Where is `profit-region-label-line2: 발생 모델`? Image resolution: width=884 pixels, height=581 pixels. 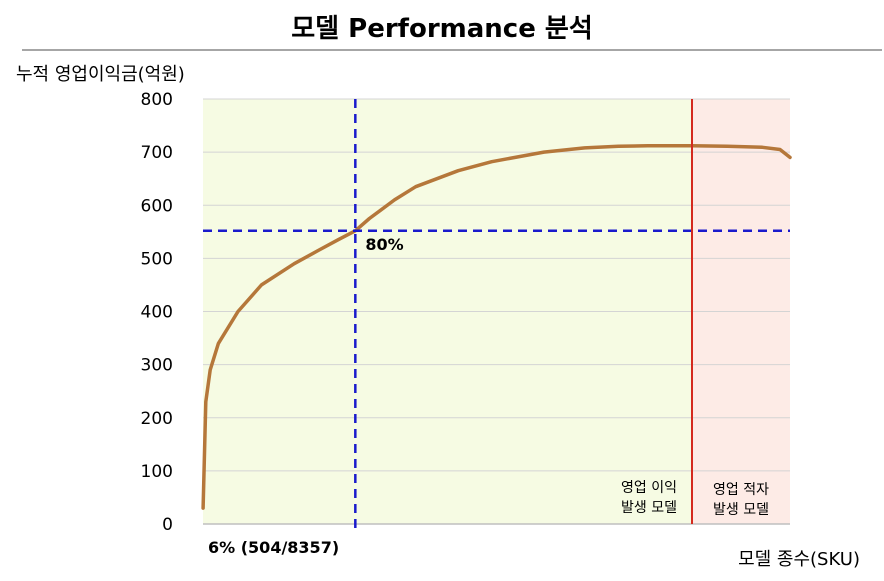 profit-region-label-line2: 발생 모델 is located at coordinates (649, 508).